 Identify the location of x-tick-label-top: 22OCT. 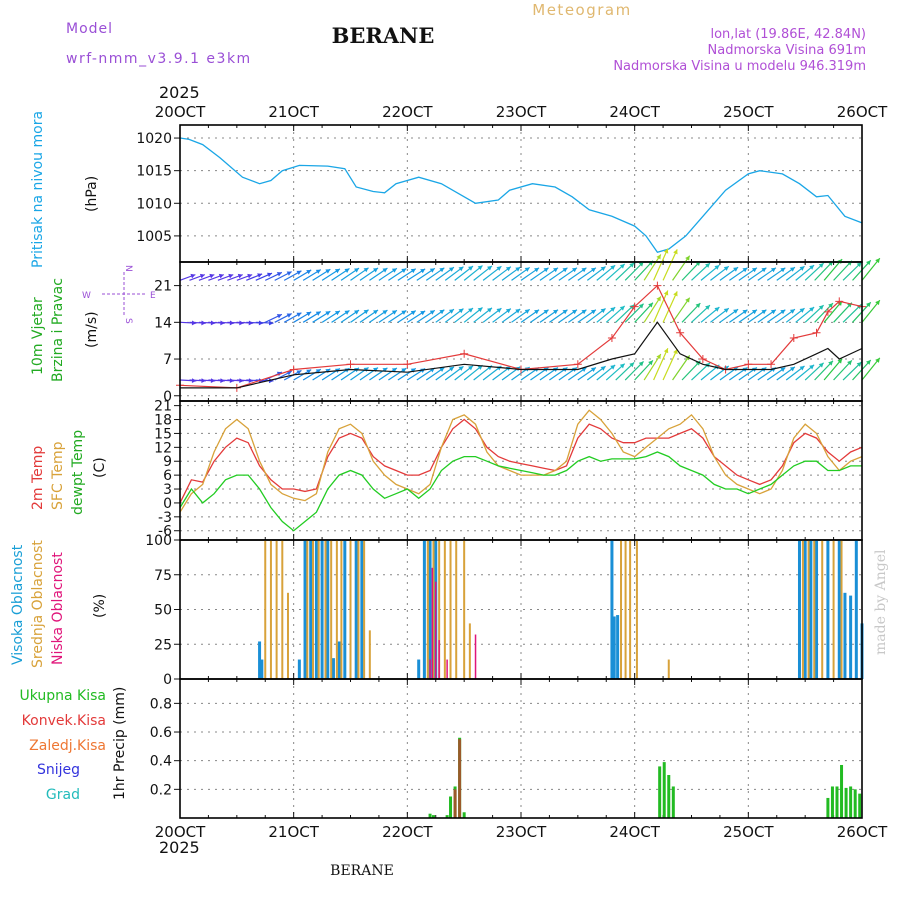
(407, 112).